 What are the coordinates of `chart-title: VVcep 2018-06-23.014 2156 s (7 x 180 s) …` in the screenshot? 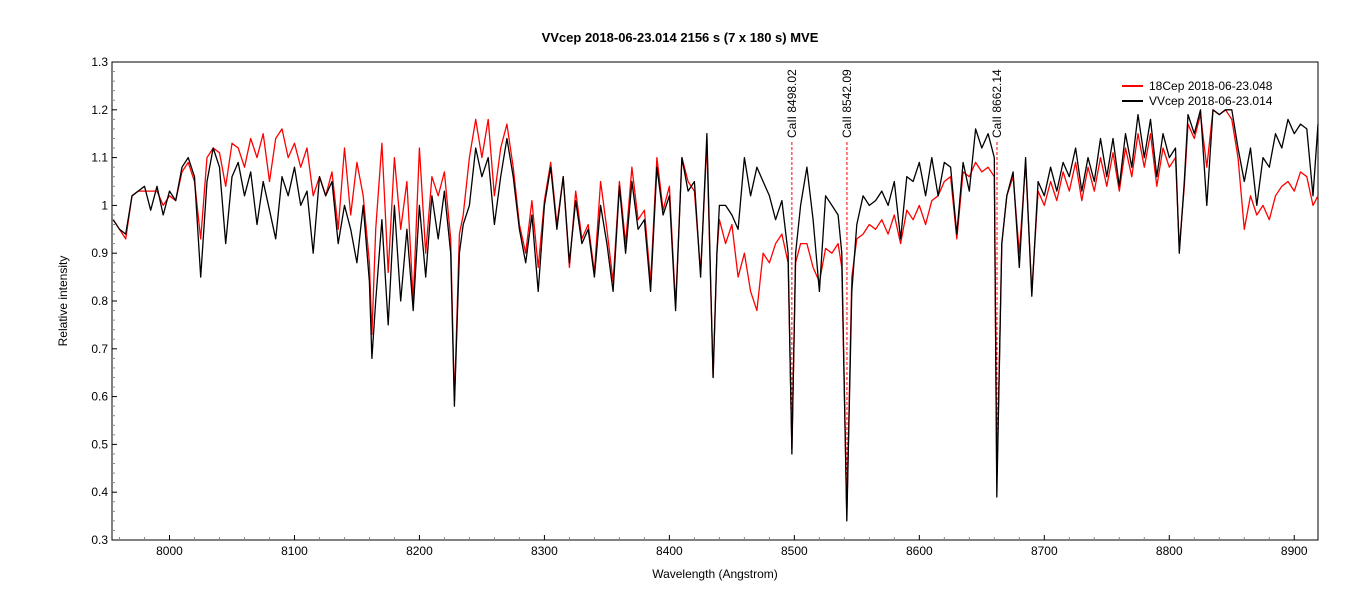 It's located at (680, 37).